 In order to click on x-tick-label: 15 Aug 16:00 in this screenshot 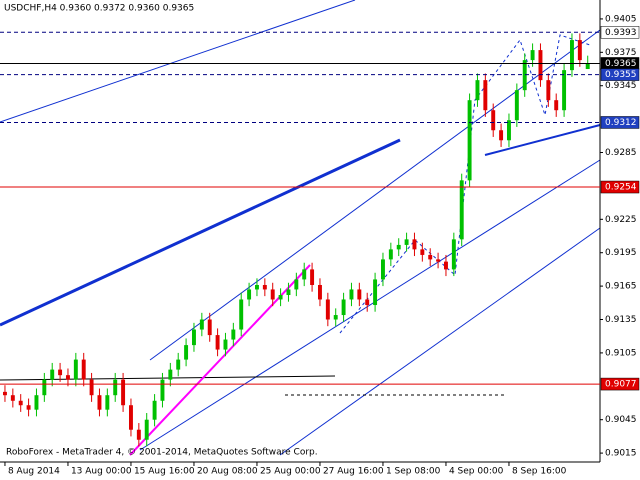, I will do `click(164, 472)`.